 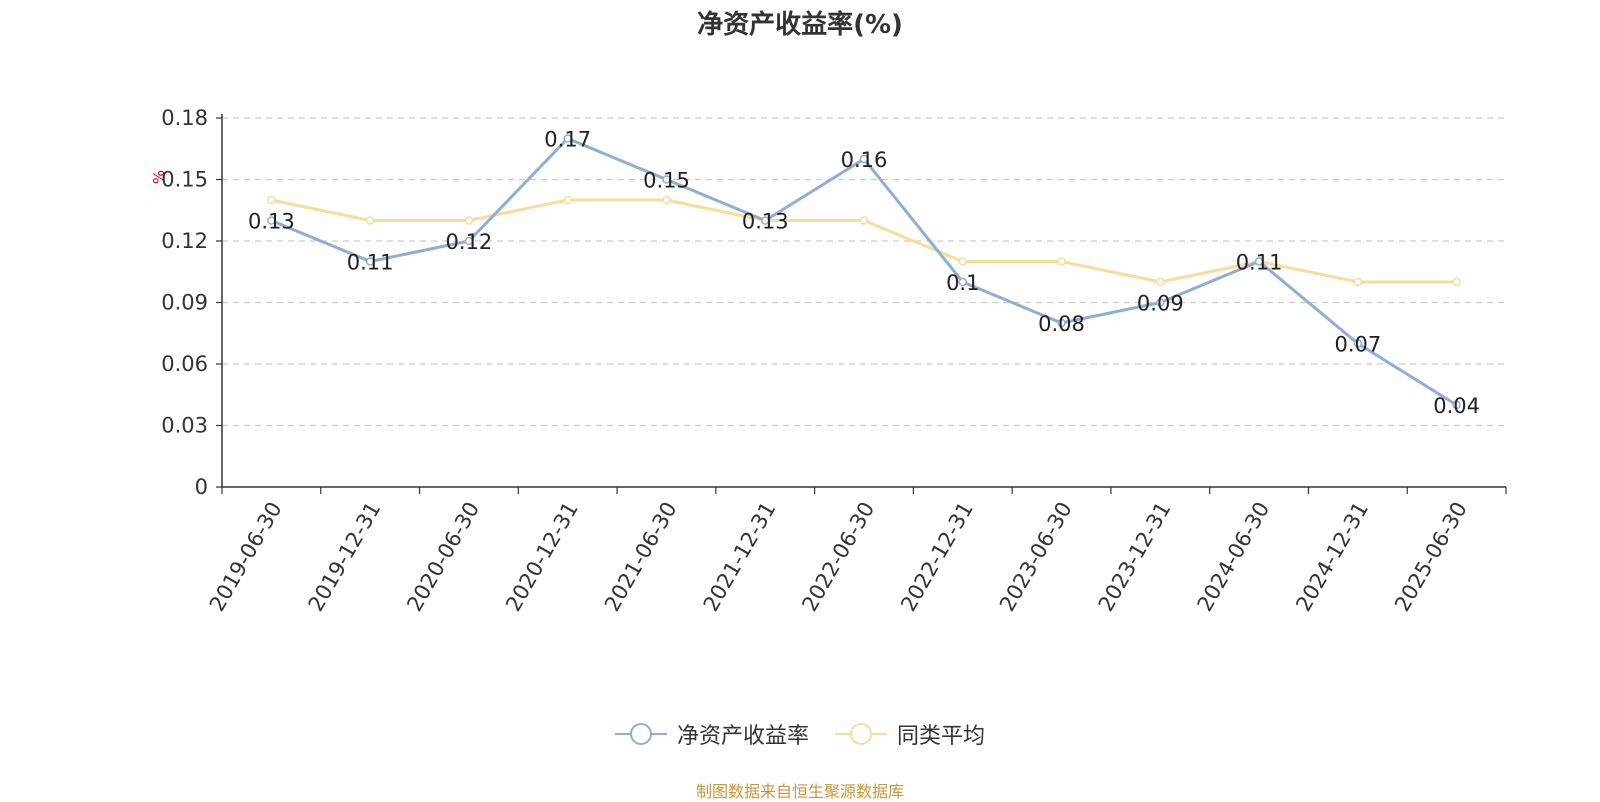 I want to click on legend-item-peer-average: 同类平均, so click(x=910, y=734).